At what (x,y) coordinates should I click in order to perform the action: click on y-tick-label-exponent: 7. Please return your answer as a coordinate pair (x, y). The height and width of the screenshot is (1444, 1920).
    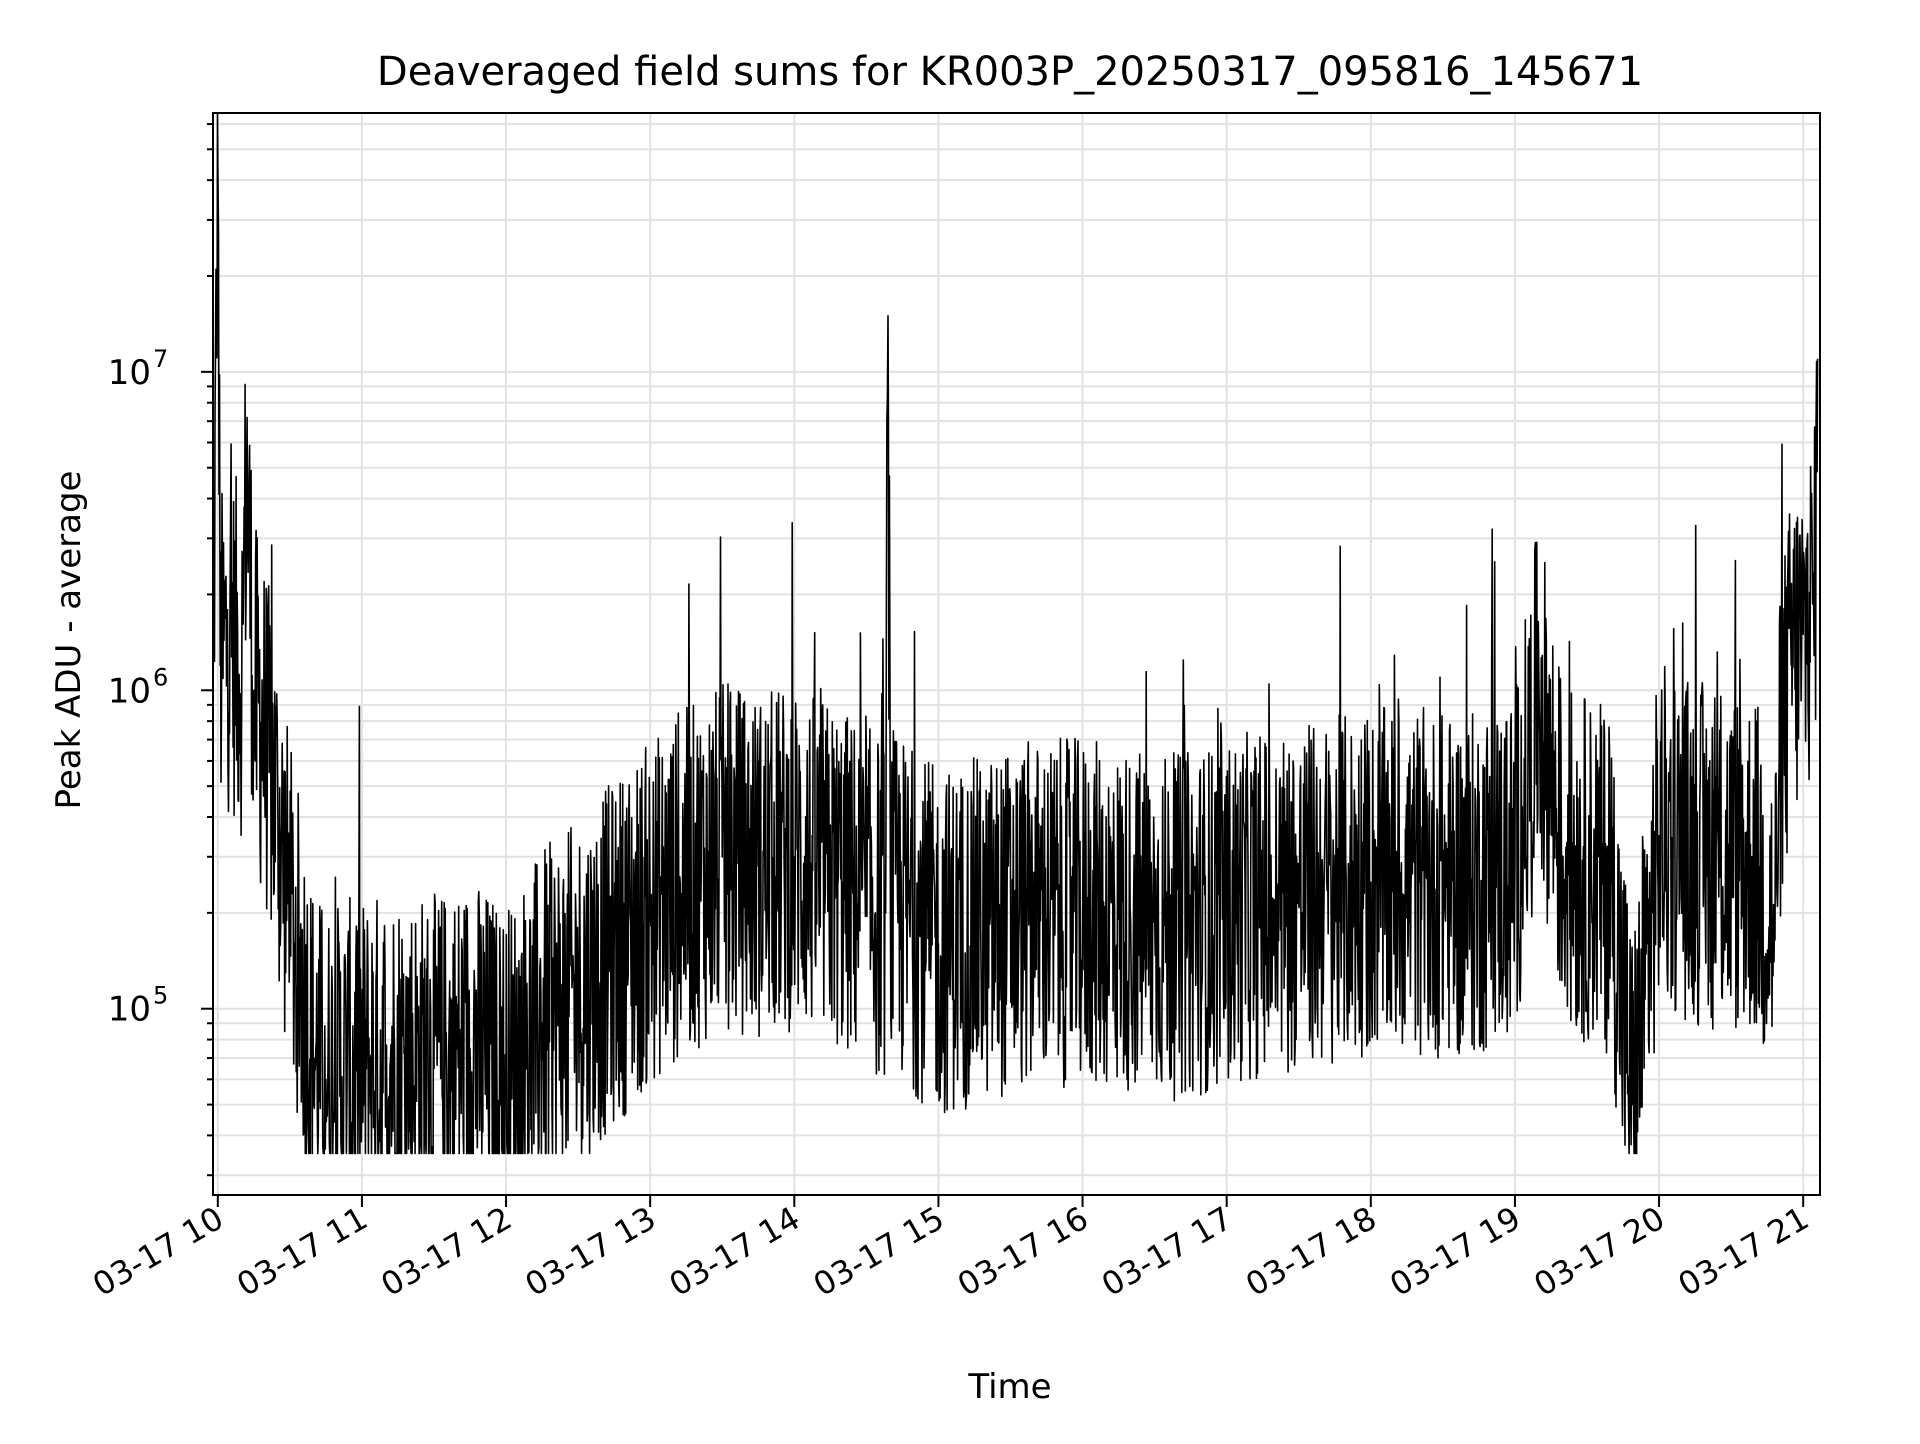
    Looking at the image, I should click on (160, 359).